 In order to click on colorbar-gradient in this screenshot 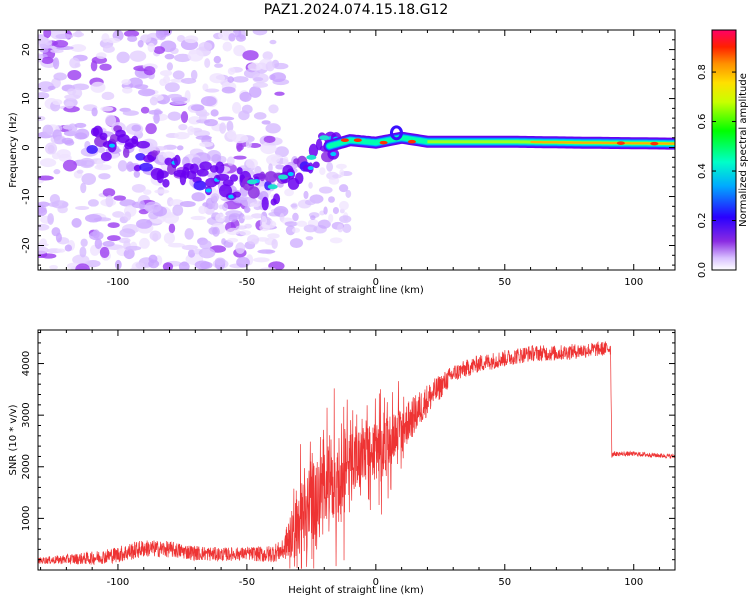, I will do `click(724, 150)`.